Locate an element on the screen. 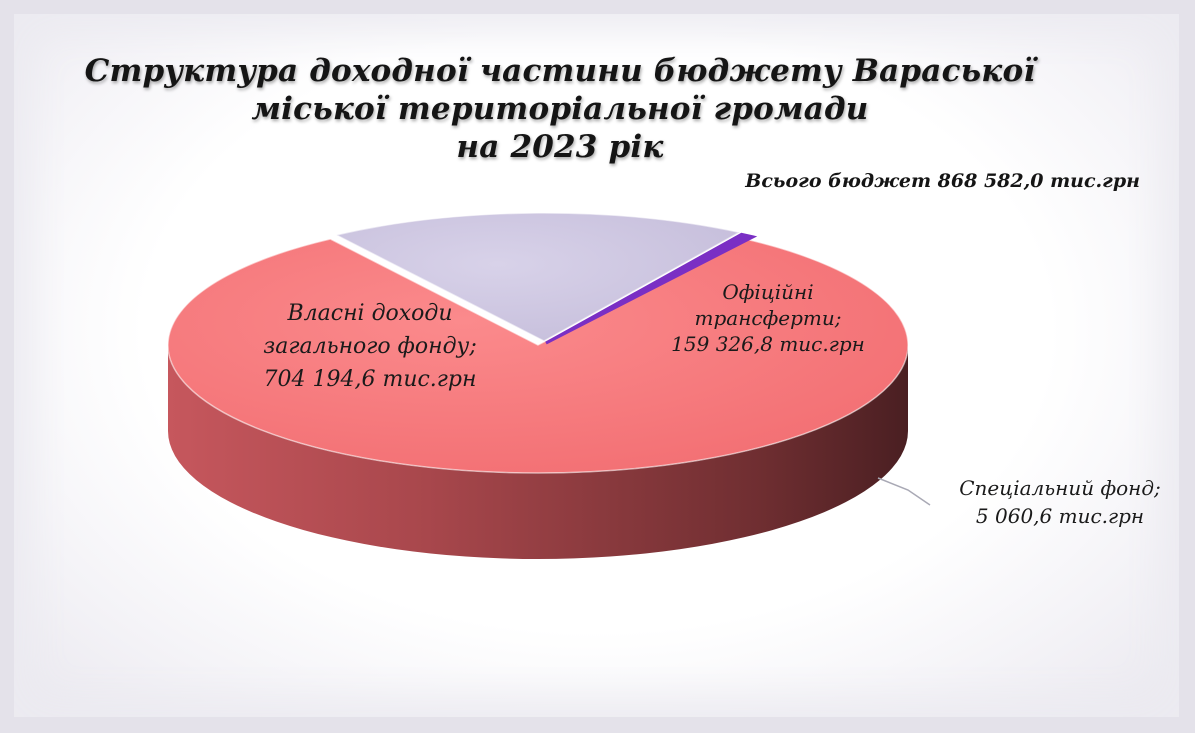  slice-label-own-revenue-line-2: загального фонду; is located at coordinates (370, 346).